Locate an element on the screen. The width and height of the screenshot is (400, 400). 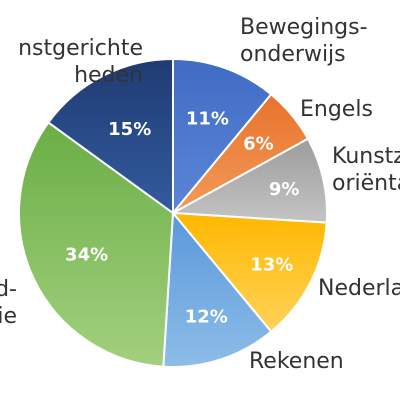
slice-category-label: Nederla is located at coordinates (359, 288).